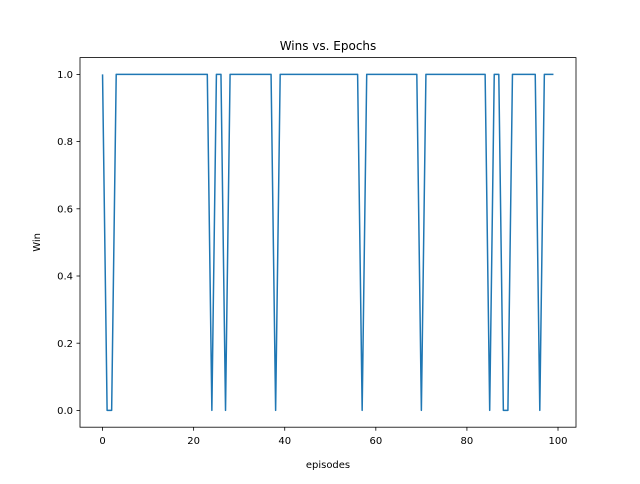  What do you see at coordinates (65, 209) in the screenshot?
I see `y-tick-label: 0.6` at bounding box center [65, 209].